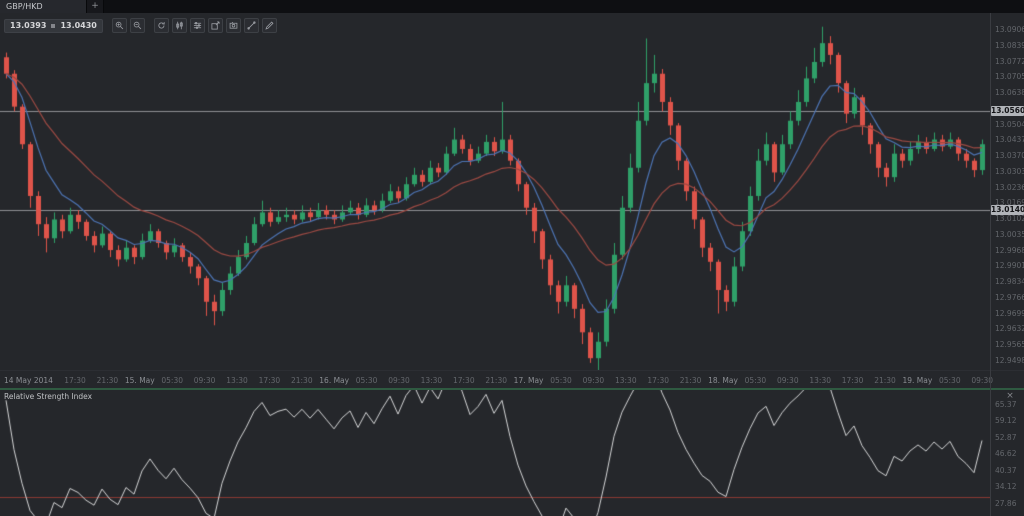 This screenshot has height=516, width=1024. Describe the element at coordinates (1009, 155) in the screenshot. I see `price-tick-label: 13.0370` at that location.